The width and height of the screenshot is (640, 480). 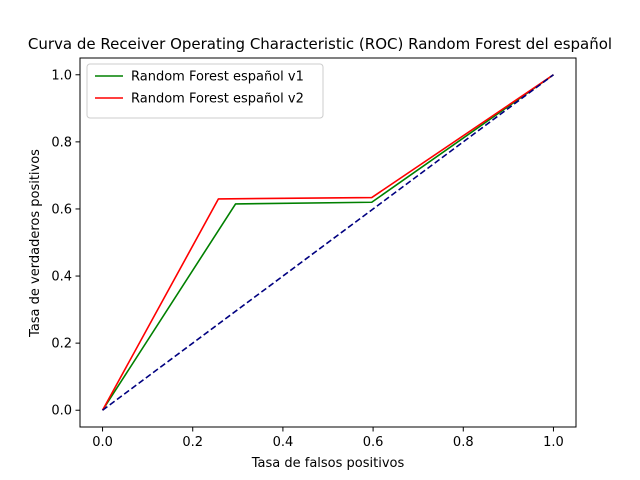 I want to click on x-tick-label: 0.6, so click(x=373, y=442).